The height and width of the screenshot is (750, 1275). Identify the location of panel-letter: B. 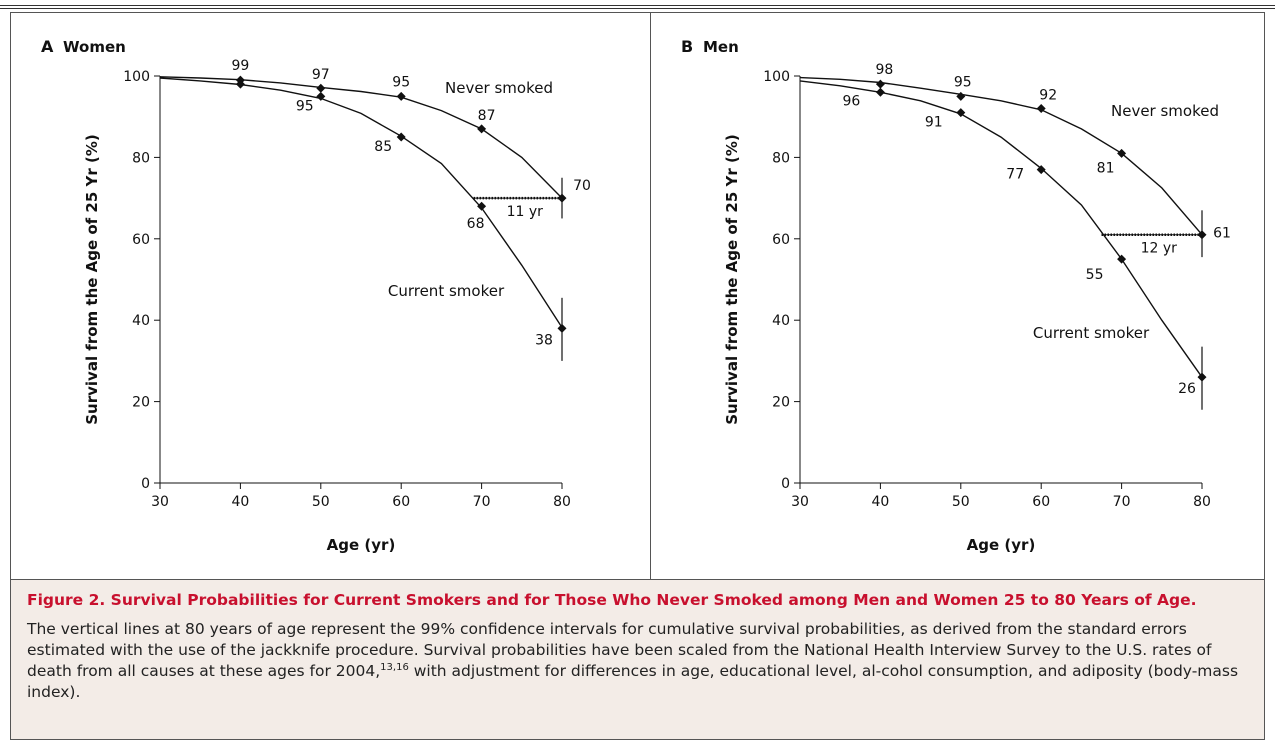
(687, 46).